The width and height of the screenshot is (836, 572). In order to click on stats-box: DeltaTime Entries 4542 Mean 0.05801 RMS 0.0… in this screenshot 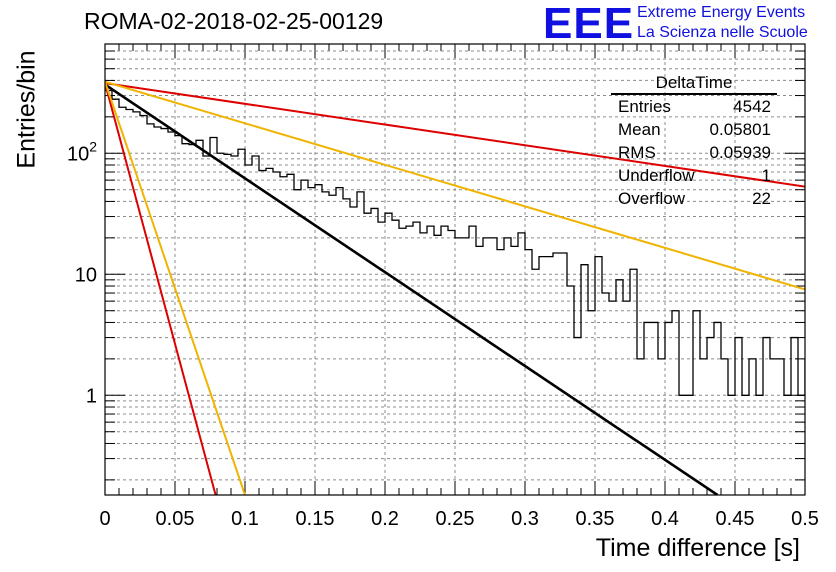, I will do `click(694, 141)`.